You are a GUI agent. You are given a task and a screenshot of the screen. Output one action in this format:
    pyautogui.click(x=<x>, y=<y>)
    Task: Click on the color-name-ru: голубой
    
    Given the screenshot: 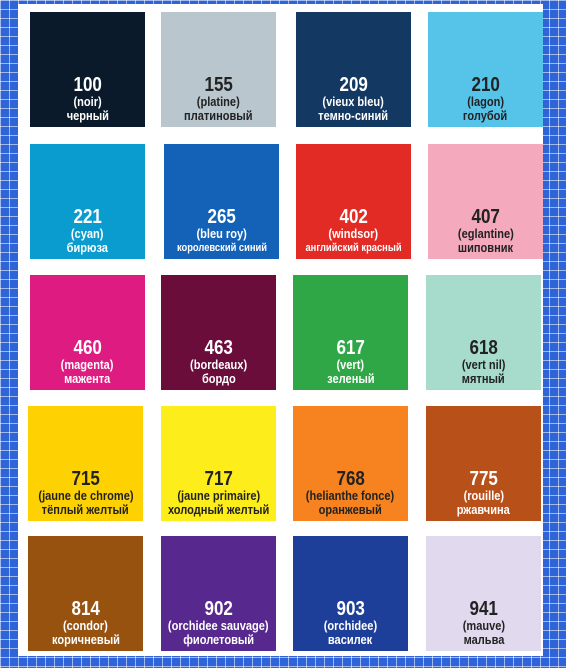 What is the action you would take?
    pyautogui.click(x=485, y=115)
    